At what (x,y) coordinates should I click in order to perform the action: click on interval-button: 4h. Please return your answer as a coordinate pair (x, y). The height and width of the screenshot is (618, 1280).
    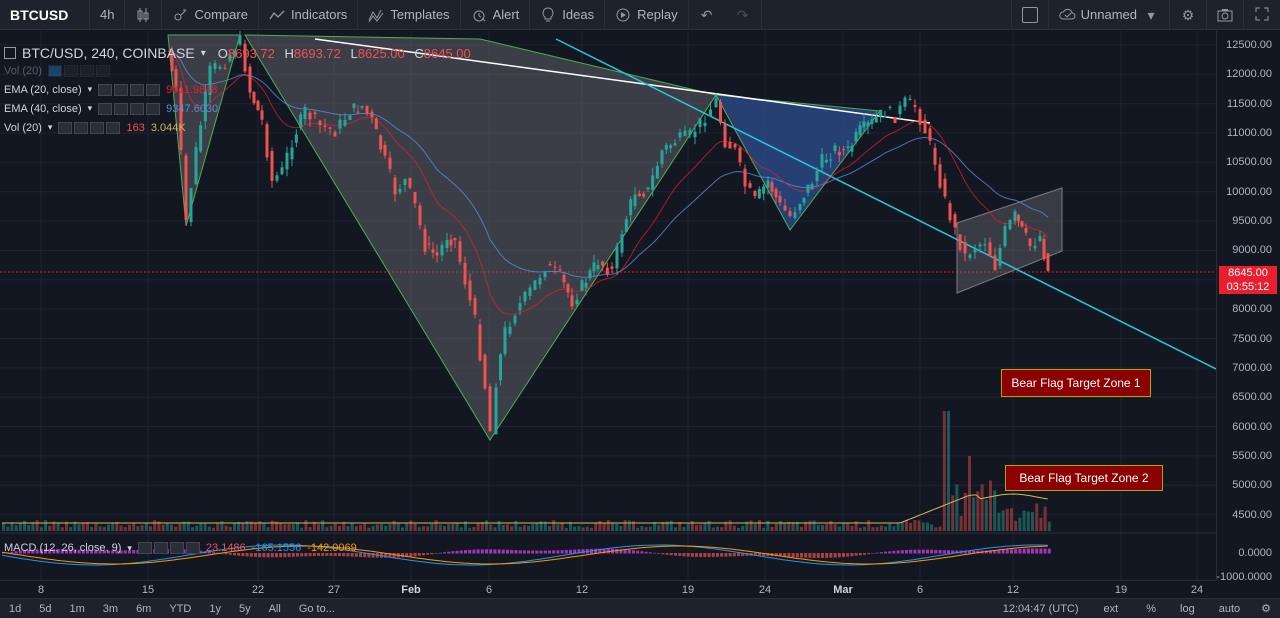
    Looking at the image, I should click on (108, 15).